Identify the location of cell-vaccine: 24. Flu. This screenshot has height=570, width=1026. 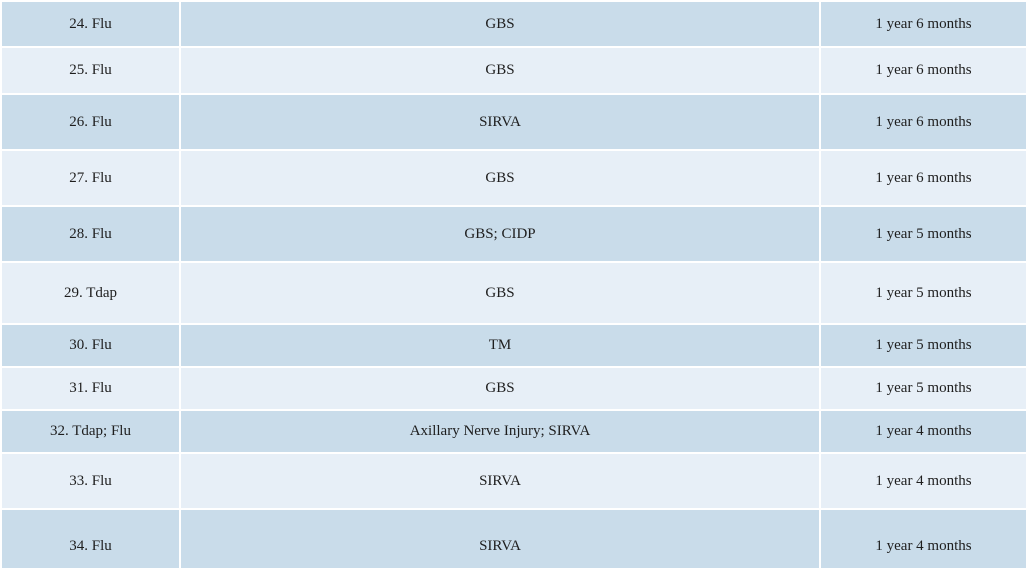
(90, 24).